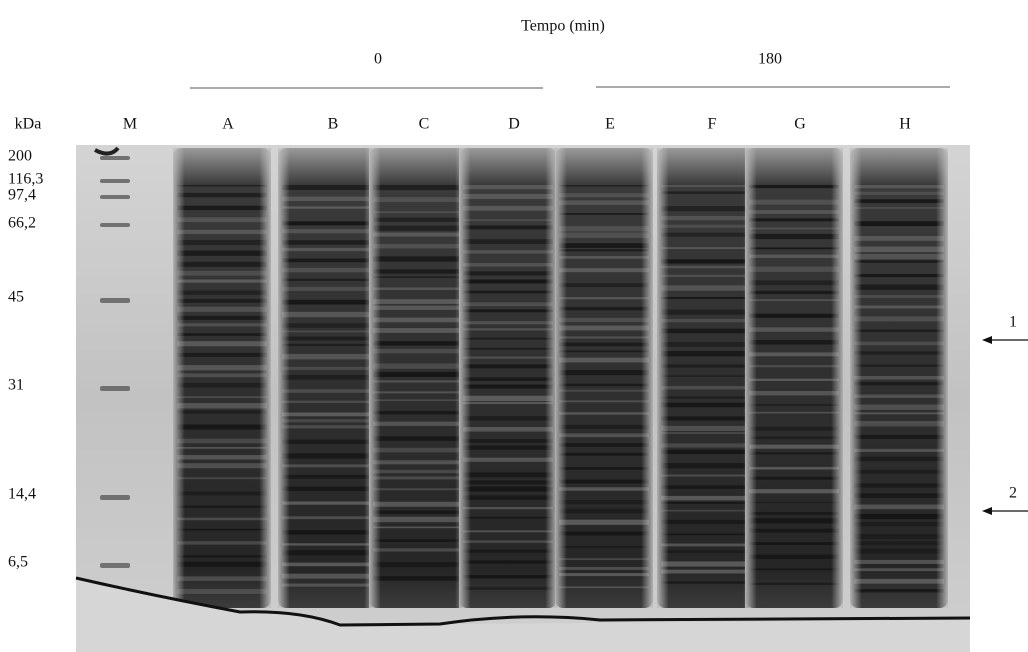  I want to click on group-label: 0, so click(378, 59).